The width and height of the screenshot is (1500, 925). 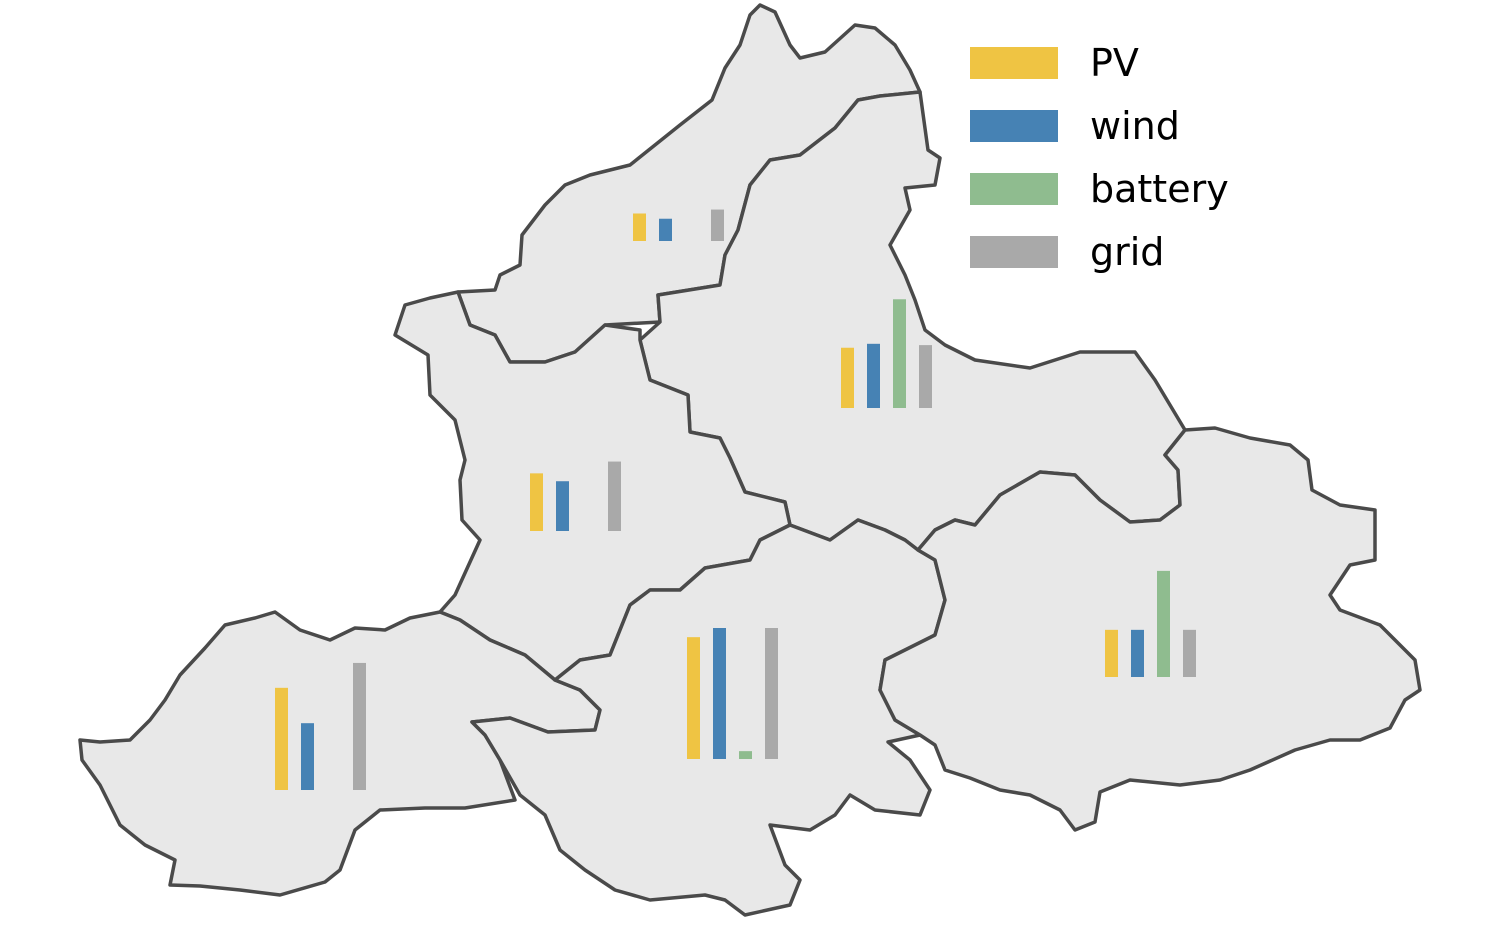 I want to click on bar-west-pv, so click(x=536, y=502).